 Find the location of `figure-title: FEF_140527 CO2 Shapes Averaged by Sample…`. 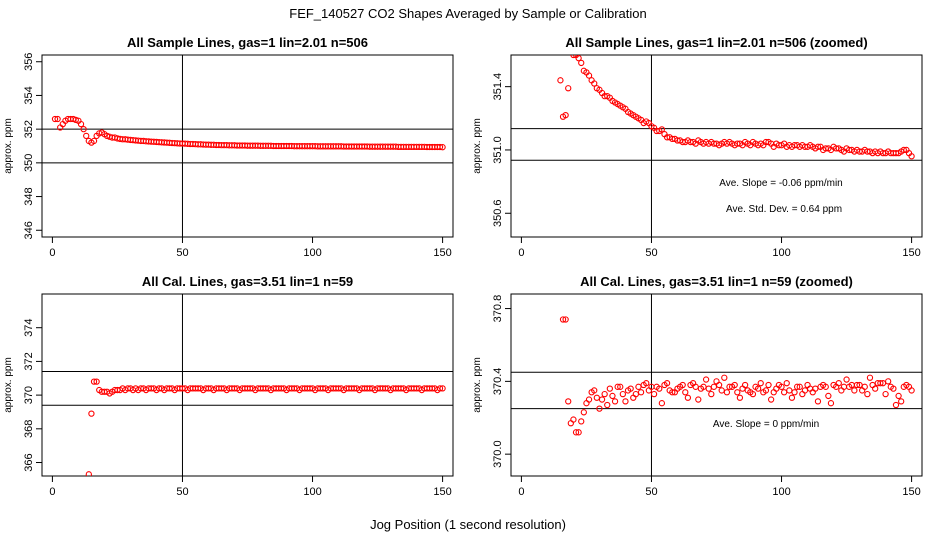

figure-title: FEF_140527 CO2 Shapes Averaged by Sample… is located at coordinates (467, 13).